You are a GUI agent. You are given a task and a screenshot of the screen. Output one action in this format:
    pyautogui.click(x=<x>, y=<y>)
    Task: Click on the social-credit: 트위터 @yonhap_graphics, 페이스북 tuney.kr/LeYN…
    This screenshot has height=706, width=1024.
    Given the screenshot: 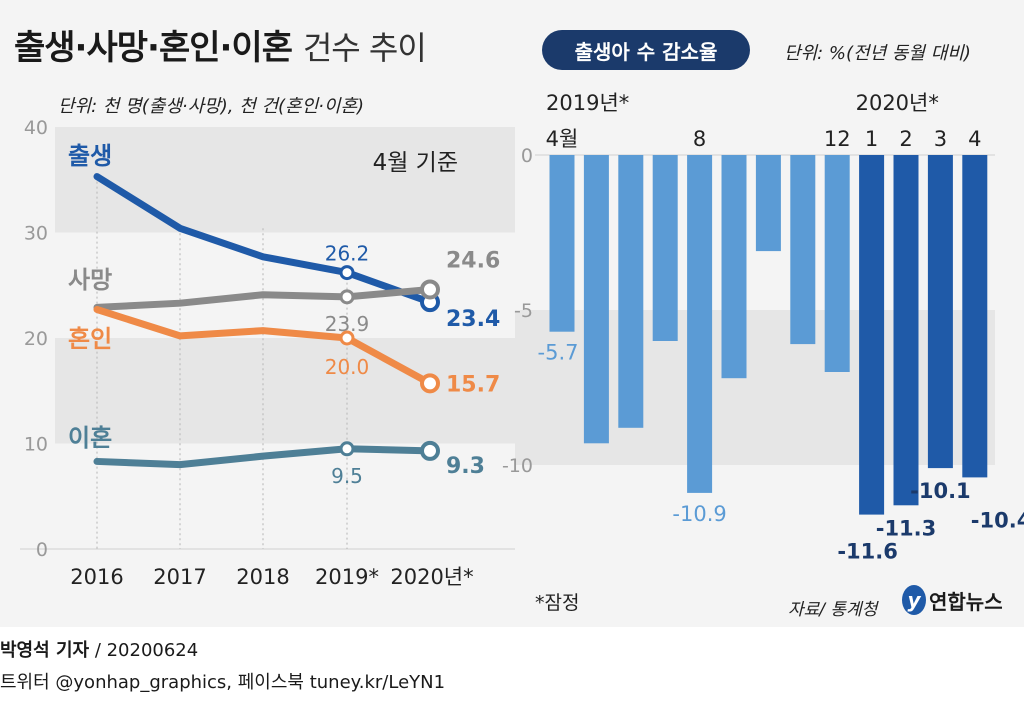 What is the action you would take?
    pyautogui.click(x=223, y=682)
    